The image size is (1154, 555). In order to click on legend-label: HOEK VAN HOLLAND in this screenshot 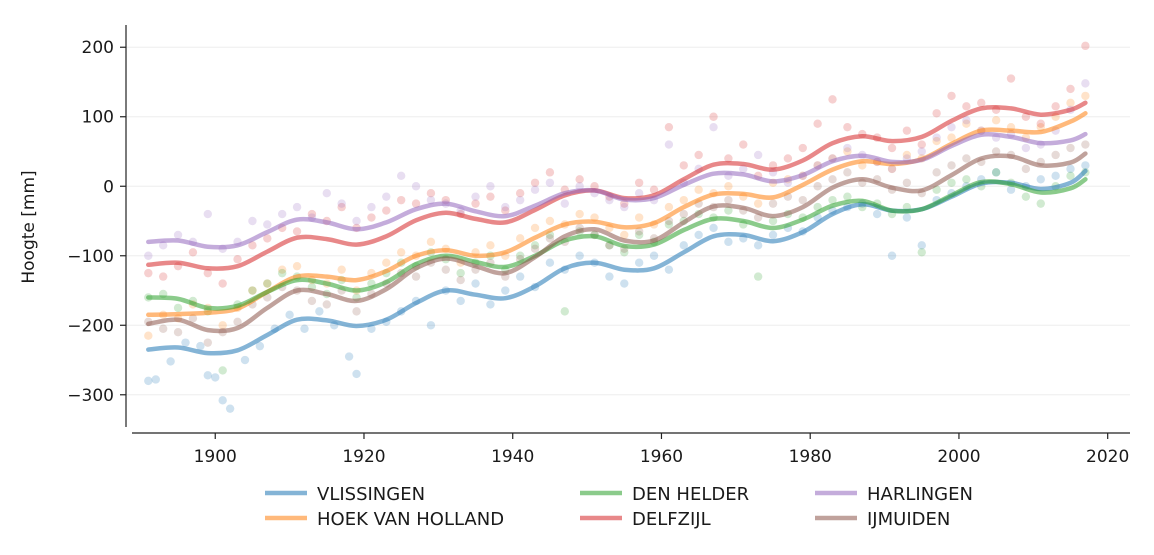, I will do `click(410, 519)`.